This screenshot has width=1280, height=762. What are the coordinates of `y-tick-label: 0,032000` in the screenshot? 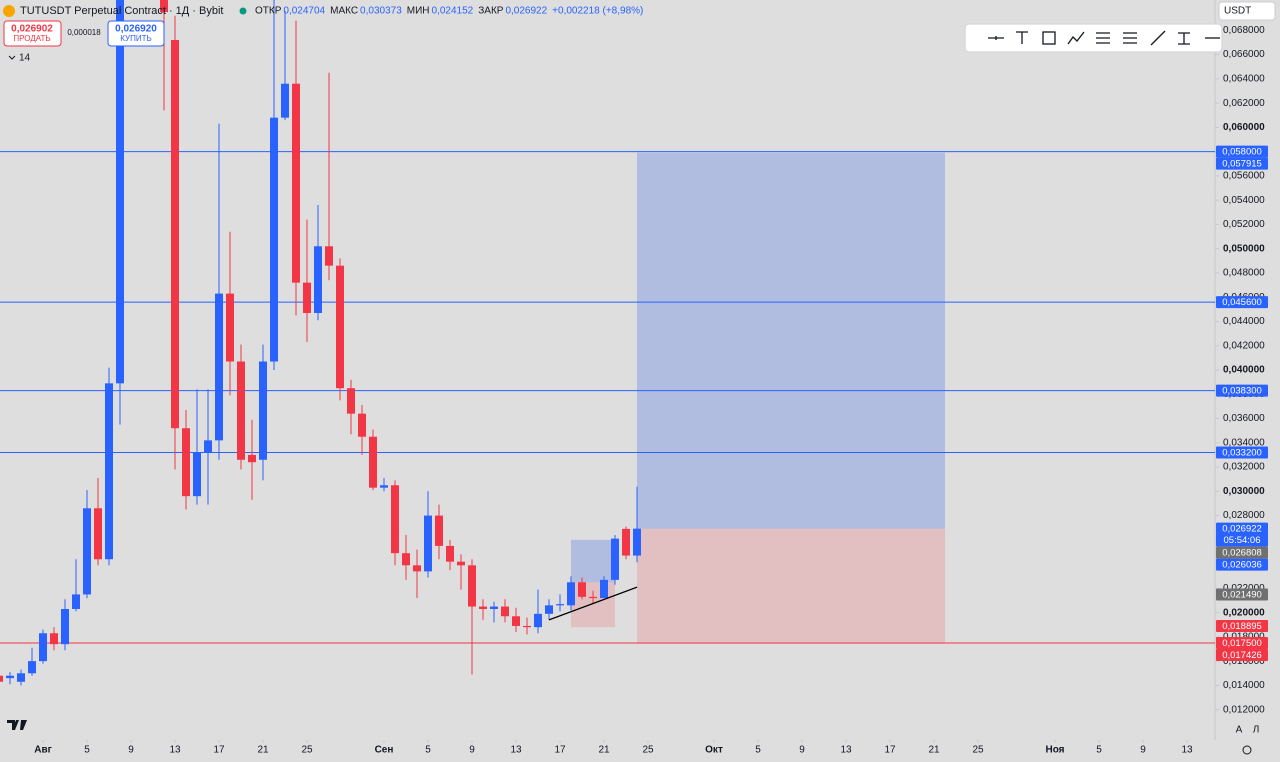 It's located at (1244, 467).